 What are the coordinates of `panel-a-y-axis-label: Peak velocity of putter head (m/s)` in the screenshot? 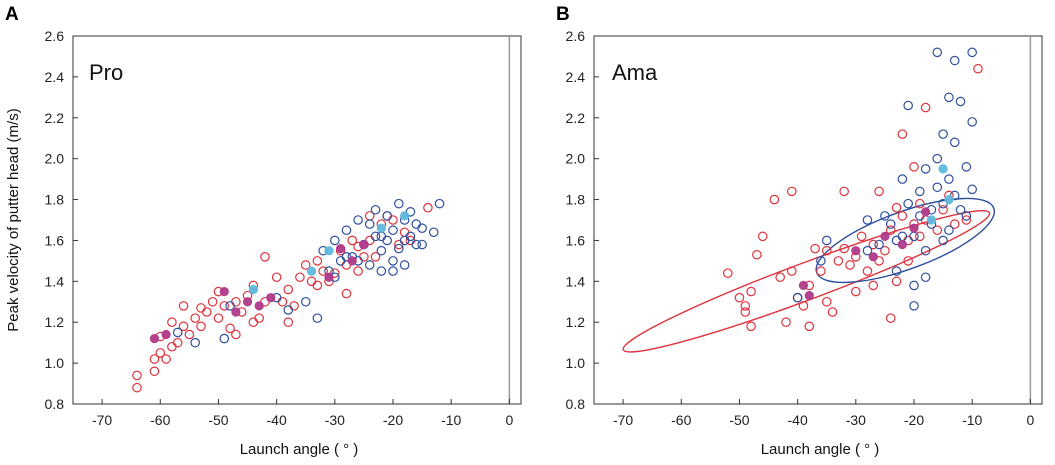 It's located at (13, 219).